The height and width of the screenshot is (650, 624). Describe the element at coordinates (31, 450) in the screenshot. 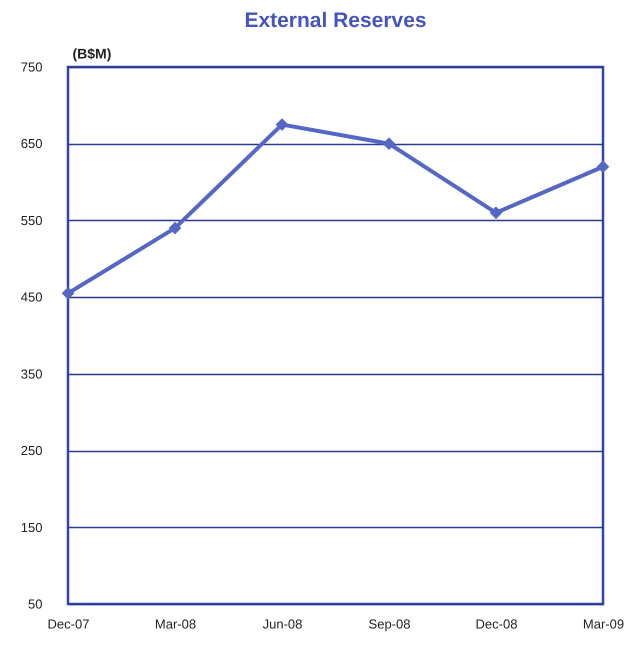

I see `y-tick-label: 250` at that location.